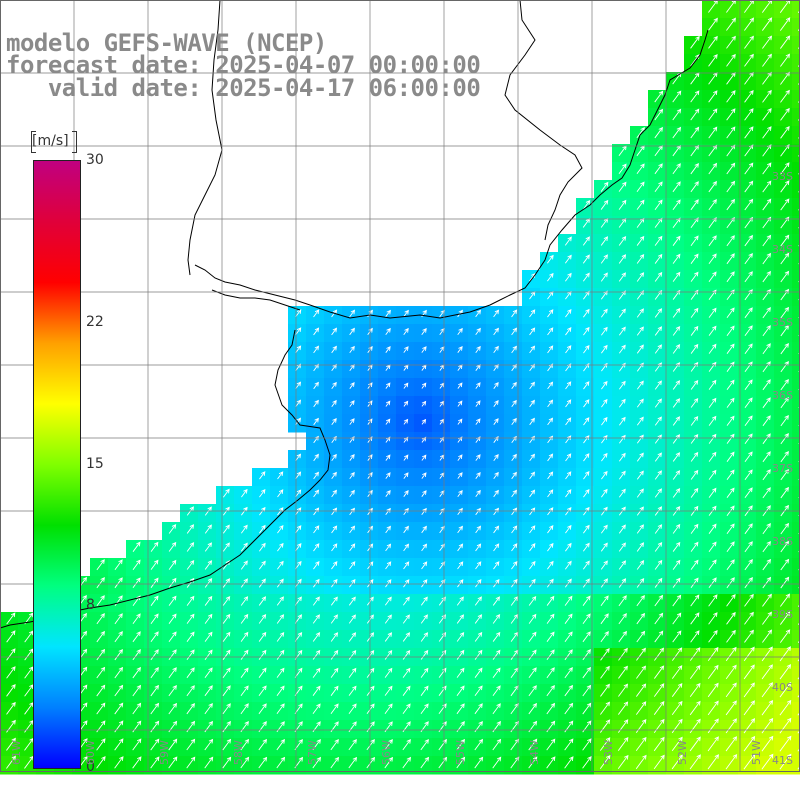 The width and height of the screenshot is (800, 800). What do you see at coordinates (243, 88) in the screenshot?
I see `valid-date: valid date: 2025-04-17 06:00:00` at bounding box center [243, 88].